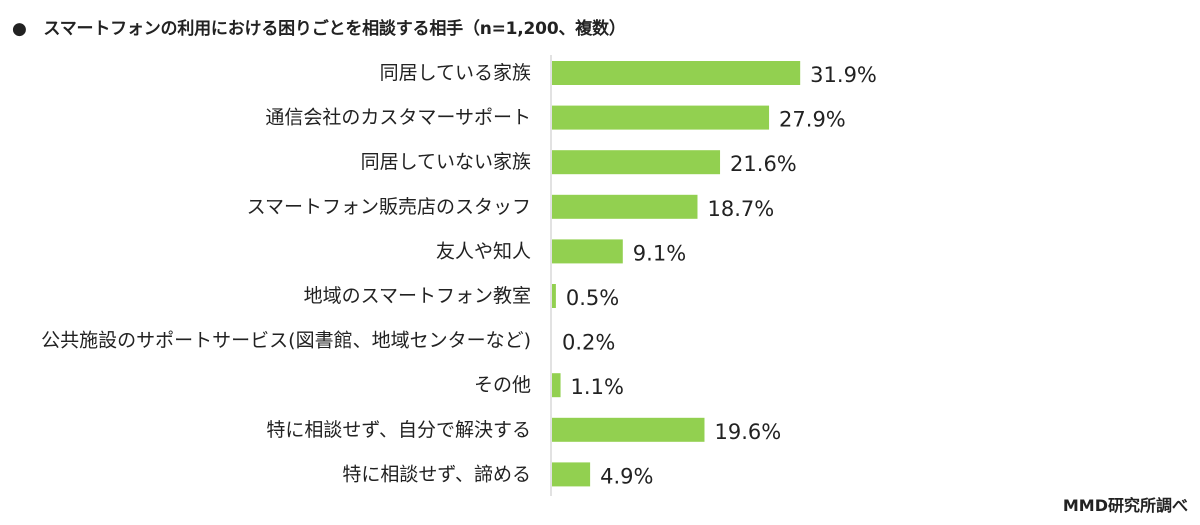 This screenshot has height=525, width=1200. Describe the element at coordinates (446, 162) in the screenshot. I see `category-label: 同居していない家族` at that location.